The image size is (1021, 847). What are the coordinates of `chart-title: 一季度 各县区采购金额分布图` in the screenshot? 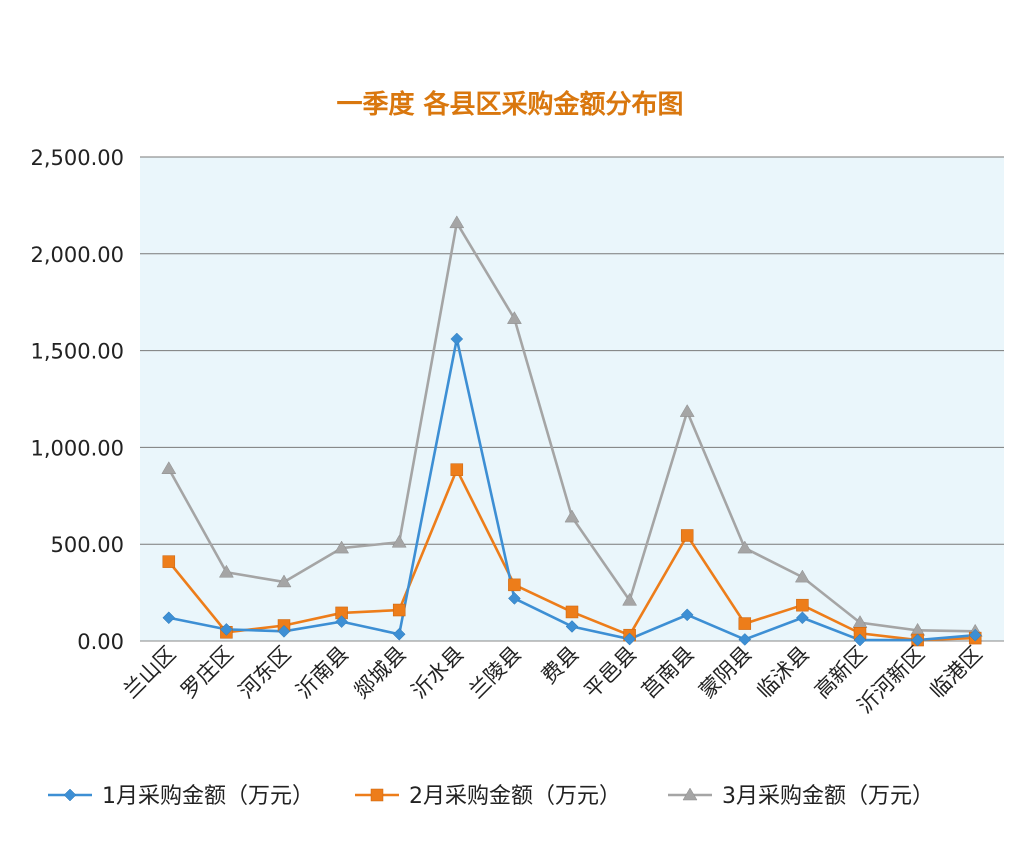 It's located at (509, 104).